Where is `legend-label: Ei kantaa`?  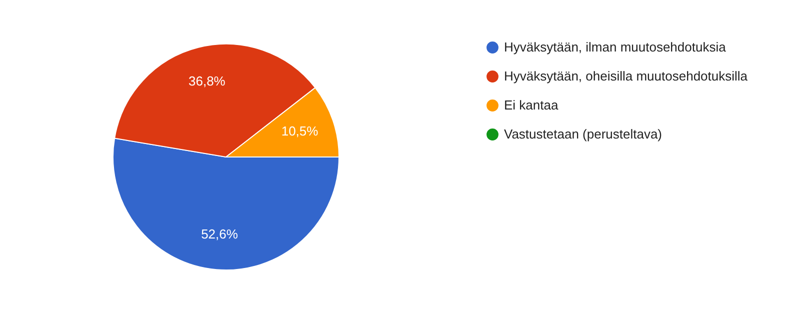
legend-label: Ei kantaa is located at coordinates (531, 105).